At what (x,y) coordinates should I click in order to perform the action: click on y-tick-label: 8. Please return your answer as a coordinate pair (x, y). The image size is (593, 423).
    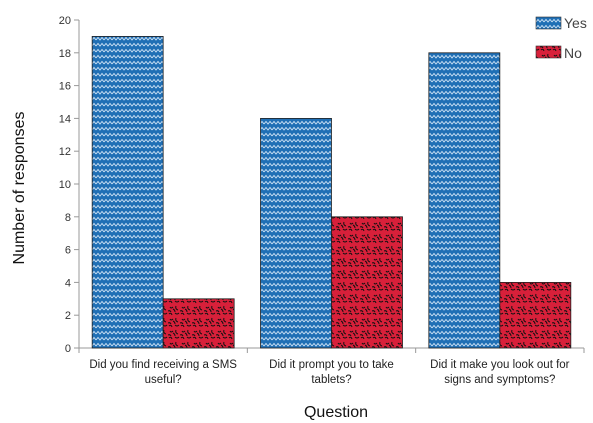
    Looking at the image, I should click on (68, 218).